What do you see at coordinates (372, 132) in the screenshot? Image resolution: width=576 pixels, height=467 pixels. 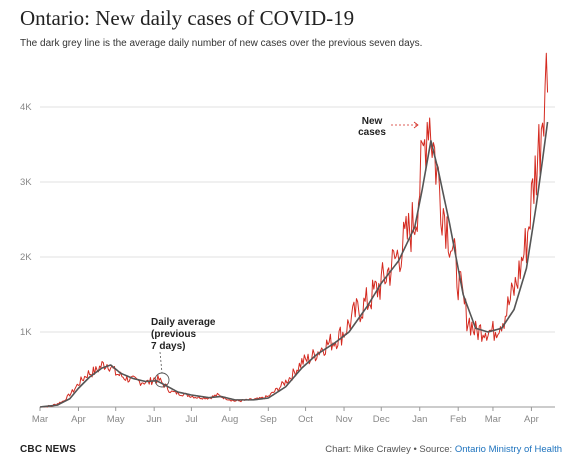 I see `annotation-line: cases` at bounding box center [372, 132].